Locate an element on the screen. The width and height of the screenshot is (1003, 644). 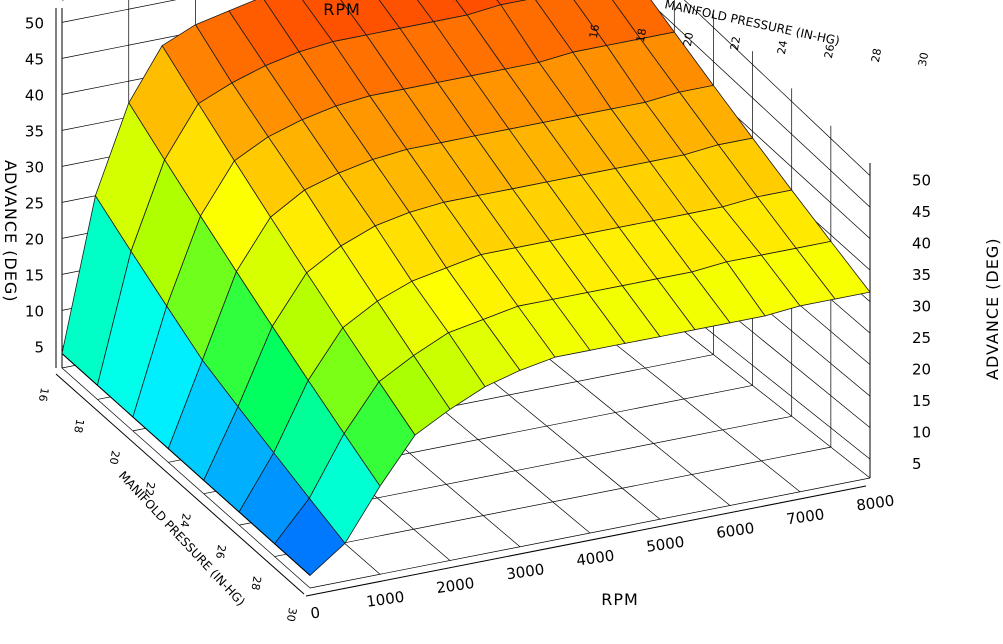
manifold-pressure-tick-label-top: 28 is located at coordinates (876, 55).